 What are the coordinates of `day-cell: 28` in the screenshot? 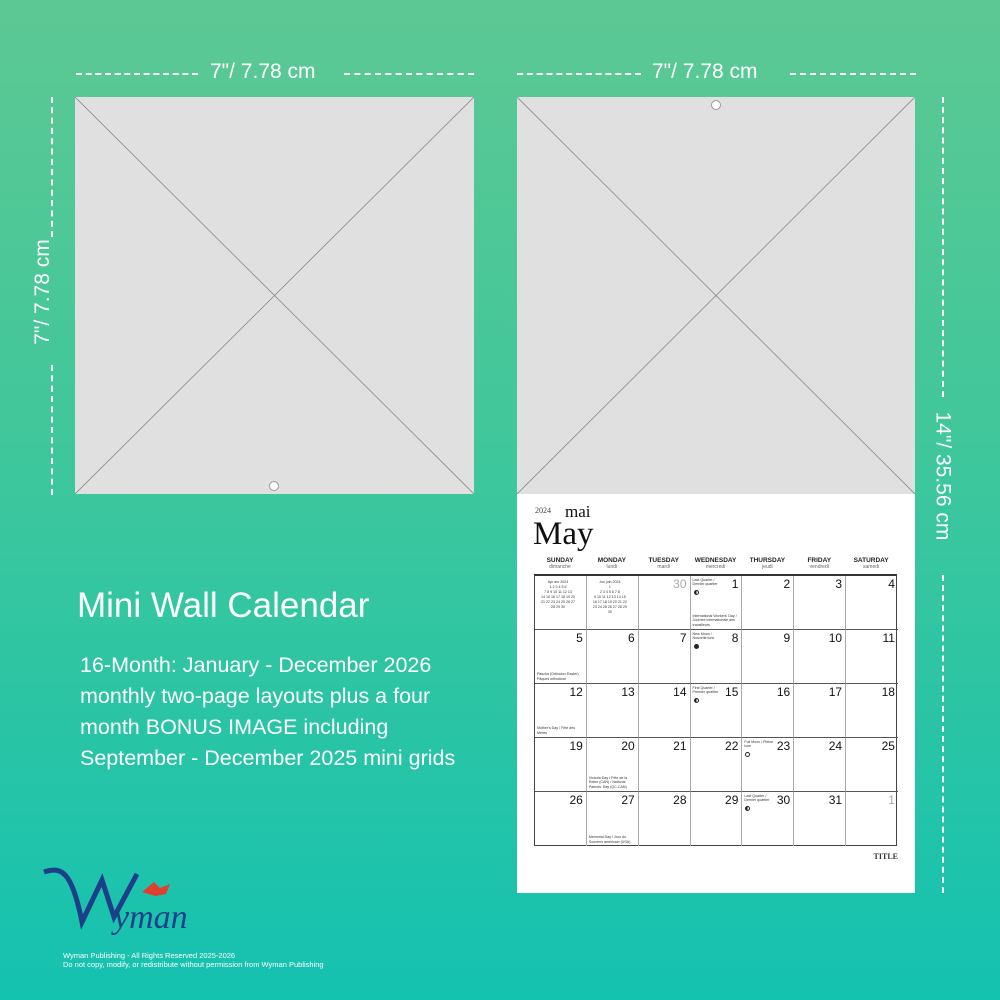 It's located at (665, 819).